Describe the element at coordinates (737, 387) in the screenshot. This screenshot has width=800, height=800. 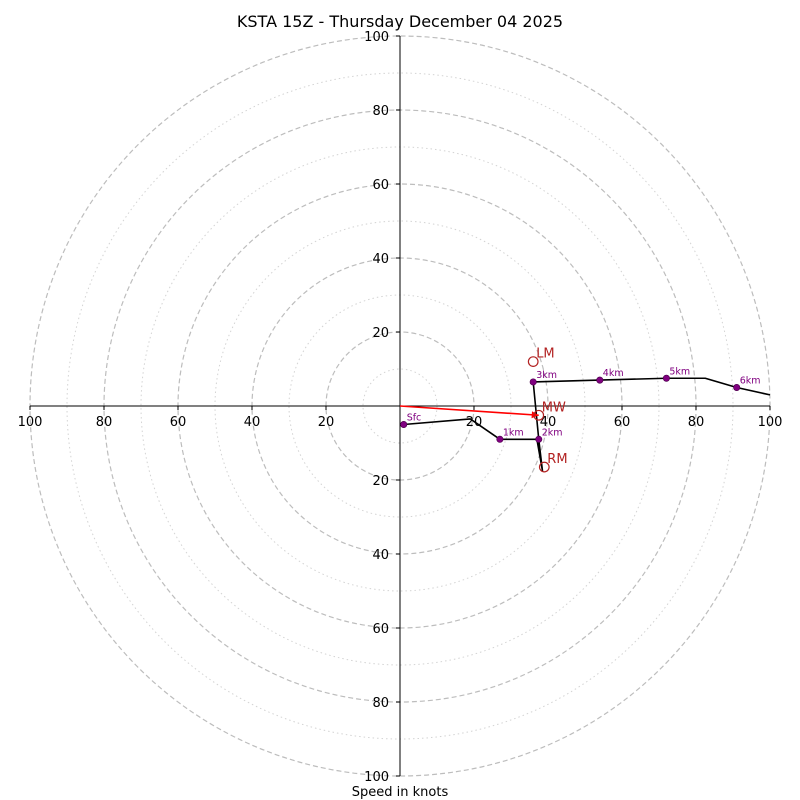
I see `height-marker-6km` at that location.